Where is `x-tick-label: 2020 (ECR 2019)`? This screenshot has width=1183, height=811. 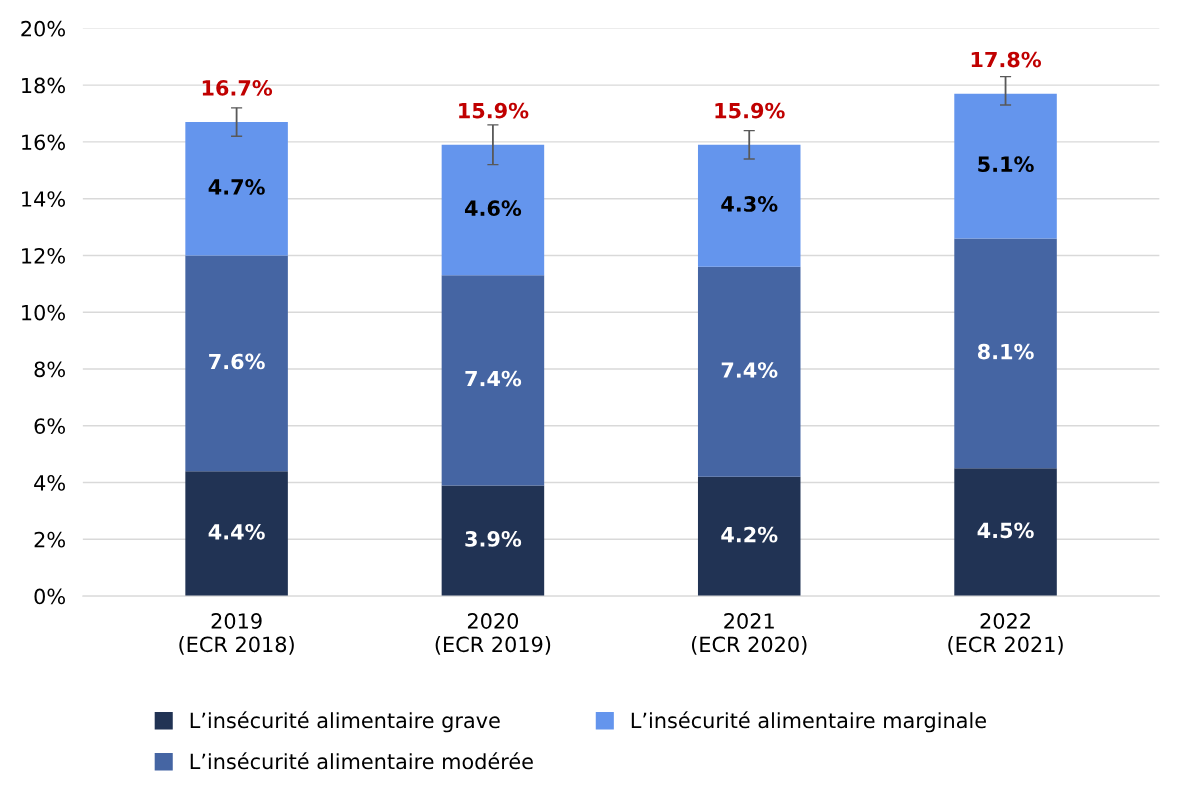
x-tick-label: 2020 (ECR 2019) is located at coordinates (493, 634).